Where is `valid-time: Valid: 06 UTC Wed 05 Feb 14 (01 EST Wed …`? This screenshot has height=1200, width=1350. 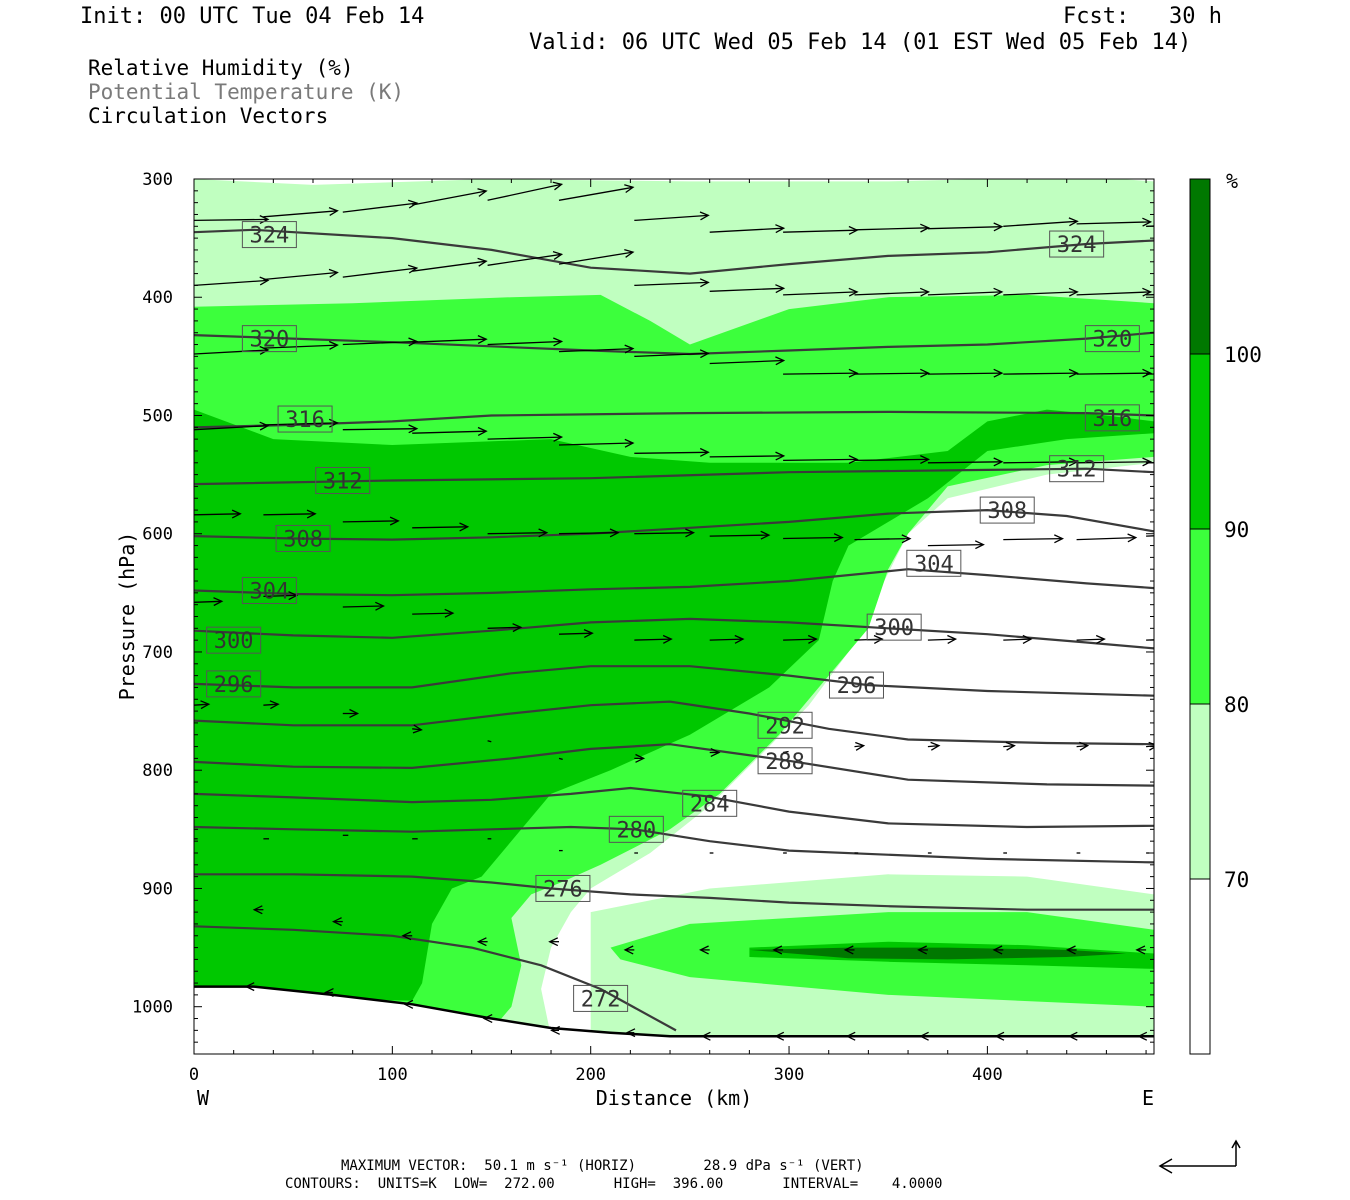
valid-time: Valid: 06 UTC Wed 05 Feb 14 (01 EST Wed … is located at coordinates (860, 42).